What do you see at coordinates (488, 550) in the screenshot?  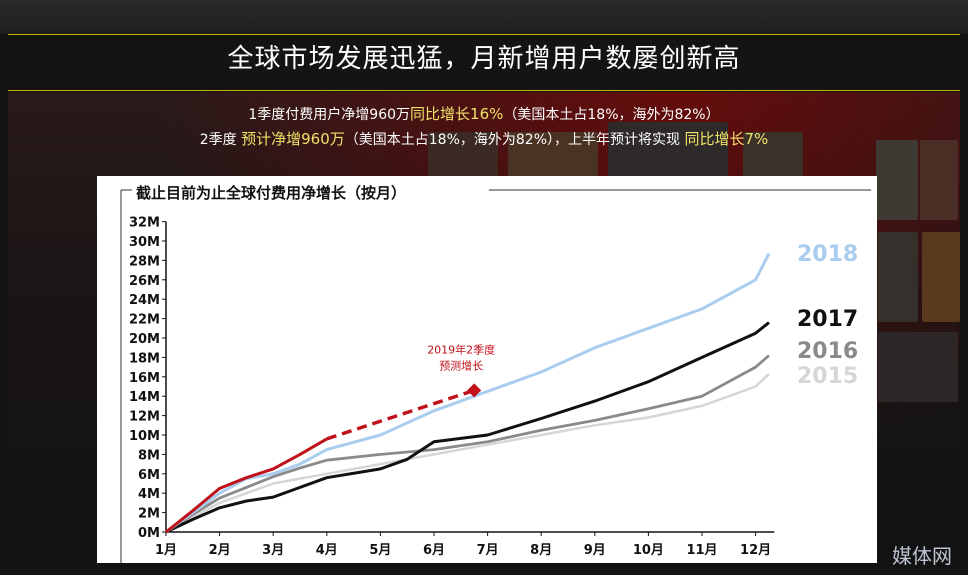 I see `x-tick-label: 7月` at bounding box center [488, 550].